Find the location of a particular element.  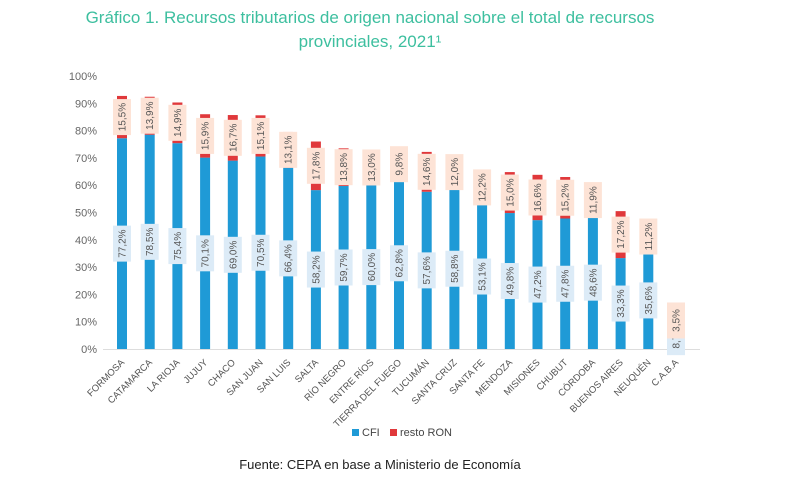

data-label: 9,8% is located at coordinates (400, 164).